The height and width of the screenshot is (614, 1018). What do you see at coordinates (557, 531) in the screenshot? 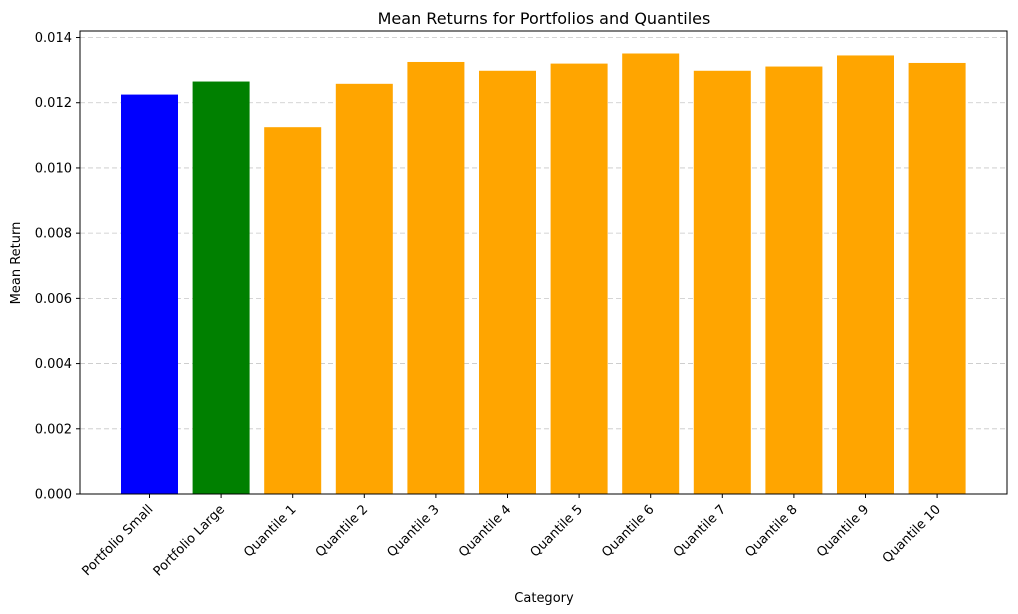
I see `x-tick-label: Quantile 5` at bounding box center [557, 531].